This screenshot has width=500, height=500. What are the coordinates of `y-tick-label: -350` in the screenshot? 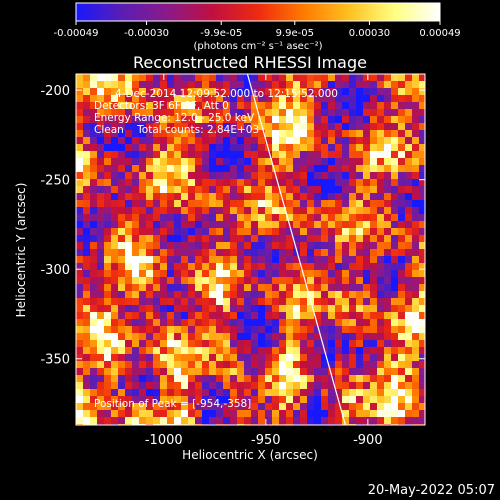 It's located at (55, 360).